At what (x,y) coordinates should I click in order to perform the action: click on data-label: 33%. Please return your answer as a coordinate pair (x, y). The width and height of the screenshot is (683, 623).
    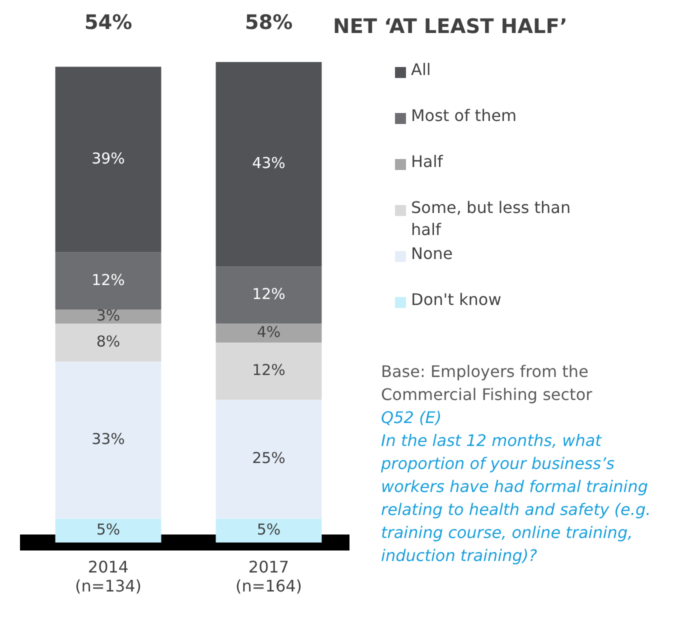
    Looking at the image, I should click on (108, 439).